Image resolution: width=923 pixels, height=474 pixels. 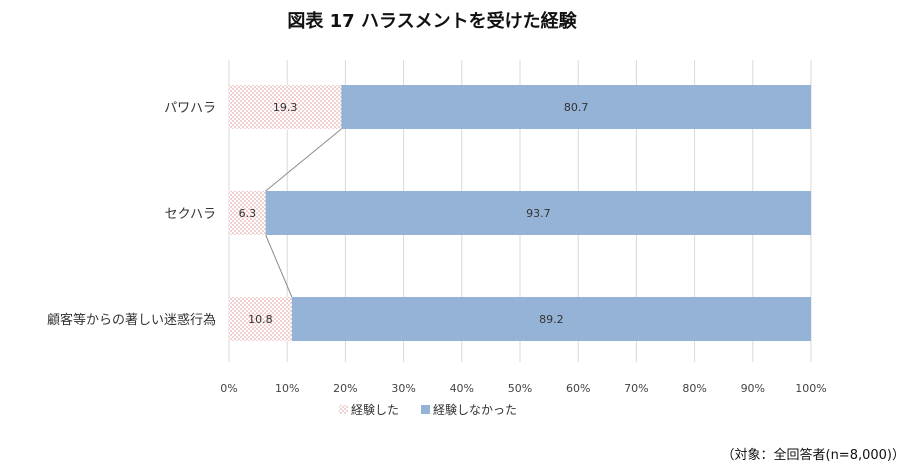 I want to click on category-label: パワハラ, so click(x=190, y=108).